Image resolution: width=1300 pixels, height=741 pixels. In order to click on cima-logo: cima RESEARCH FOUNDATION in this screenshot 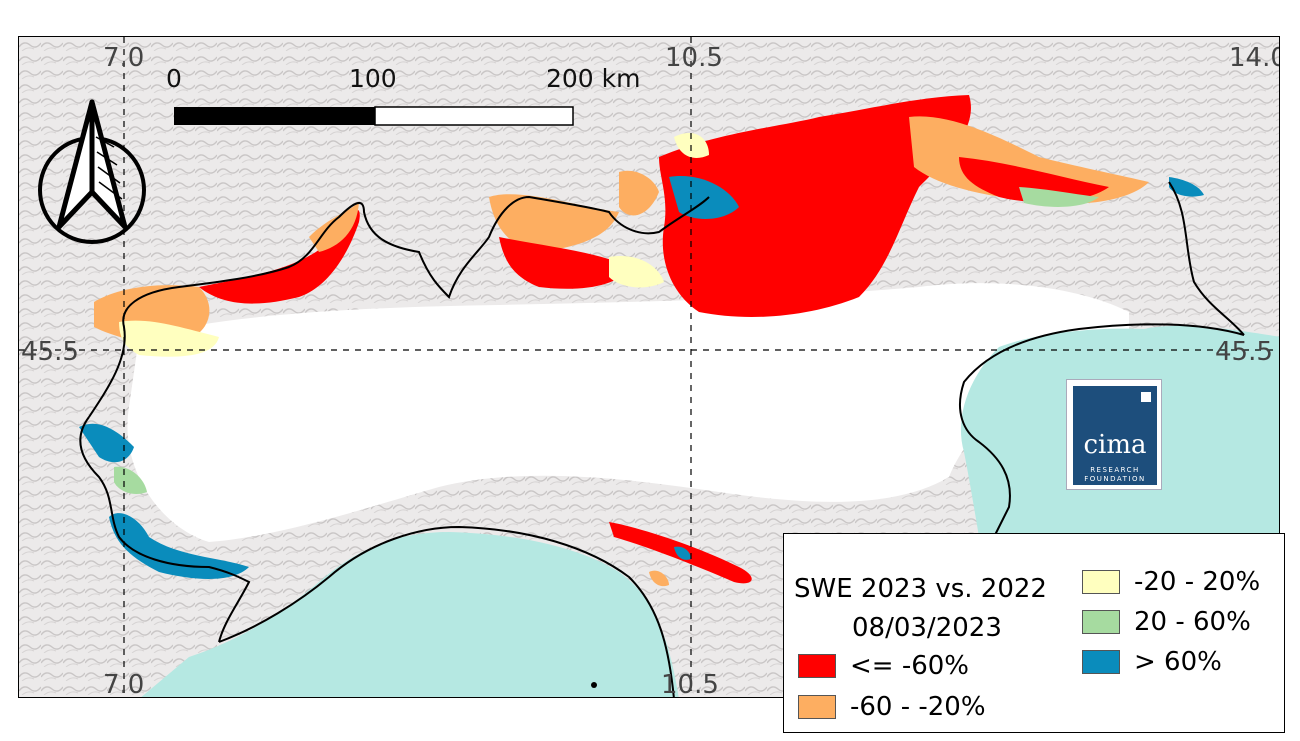, I will do `click(1114, 434)`.